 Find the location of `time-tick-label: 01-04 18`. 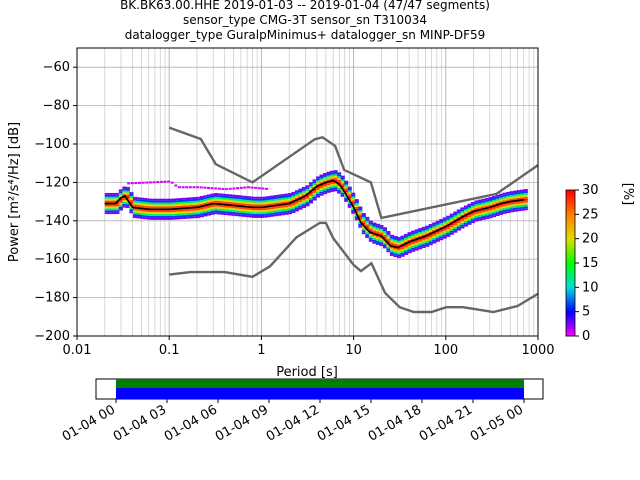

time-tick-label: 01-04 18 is located at coordinates (395, 423).